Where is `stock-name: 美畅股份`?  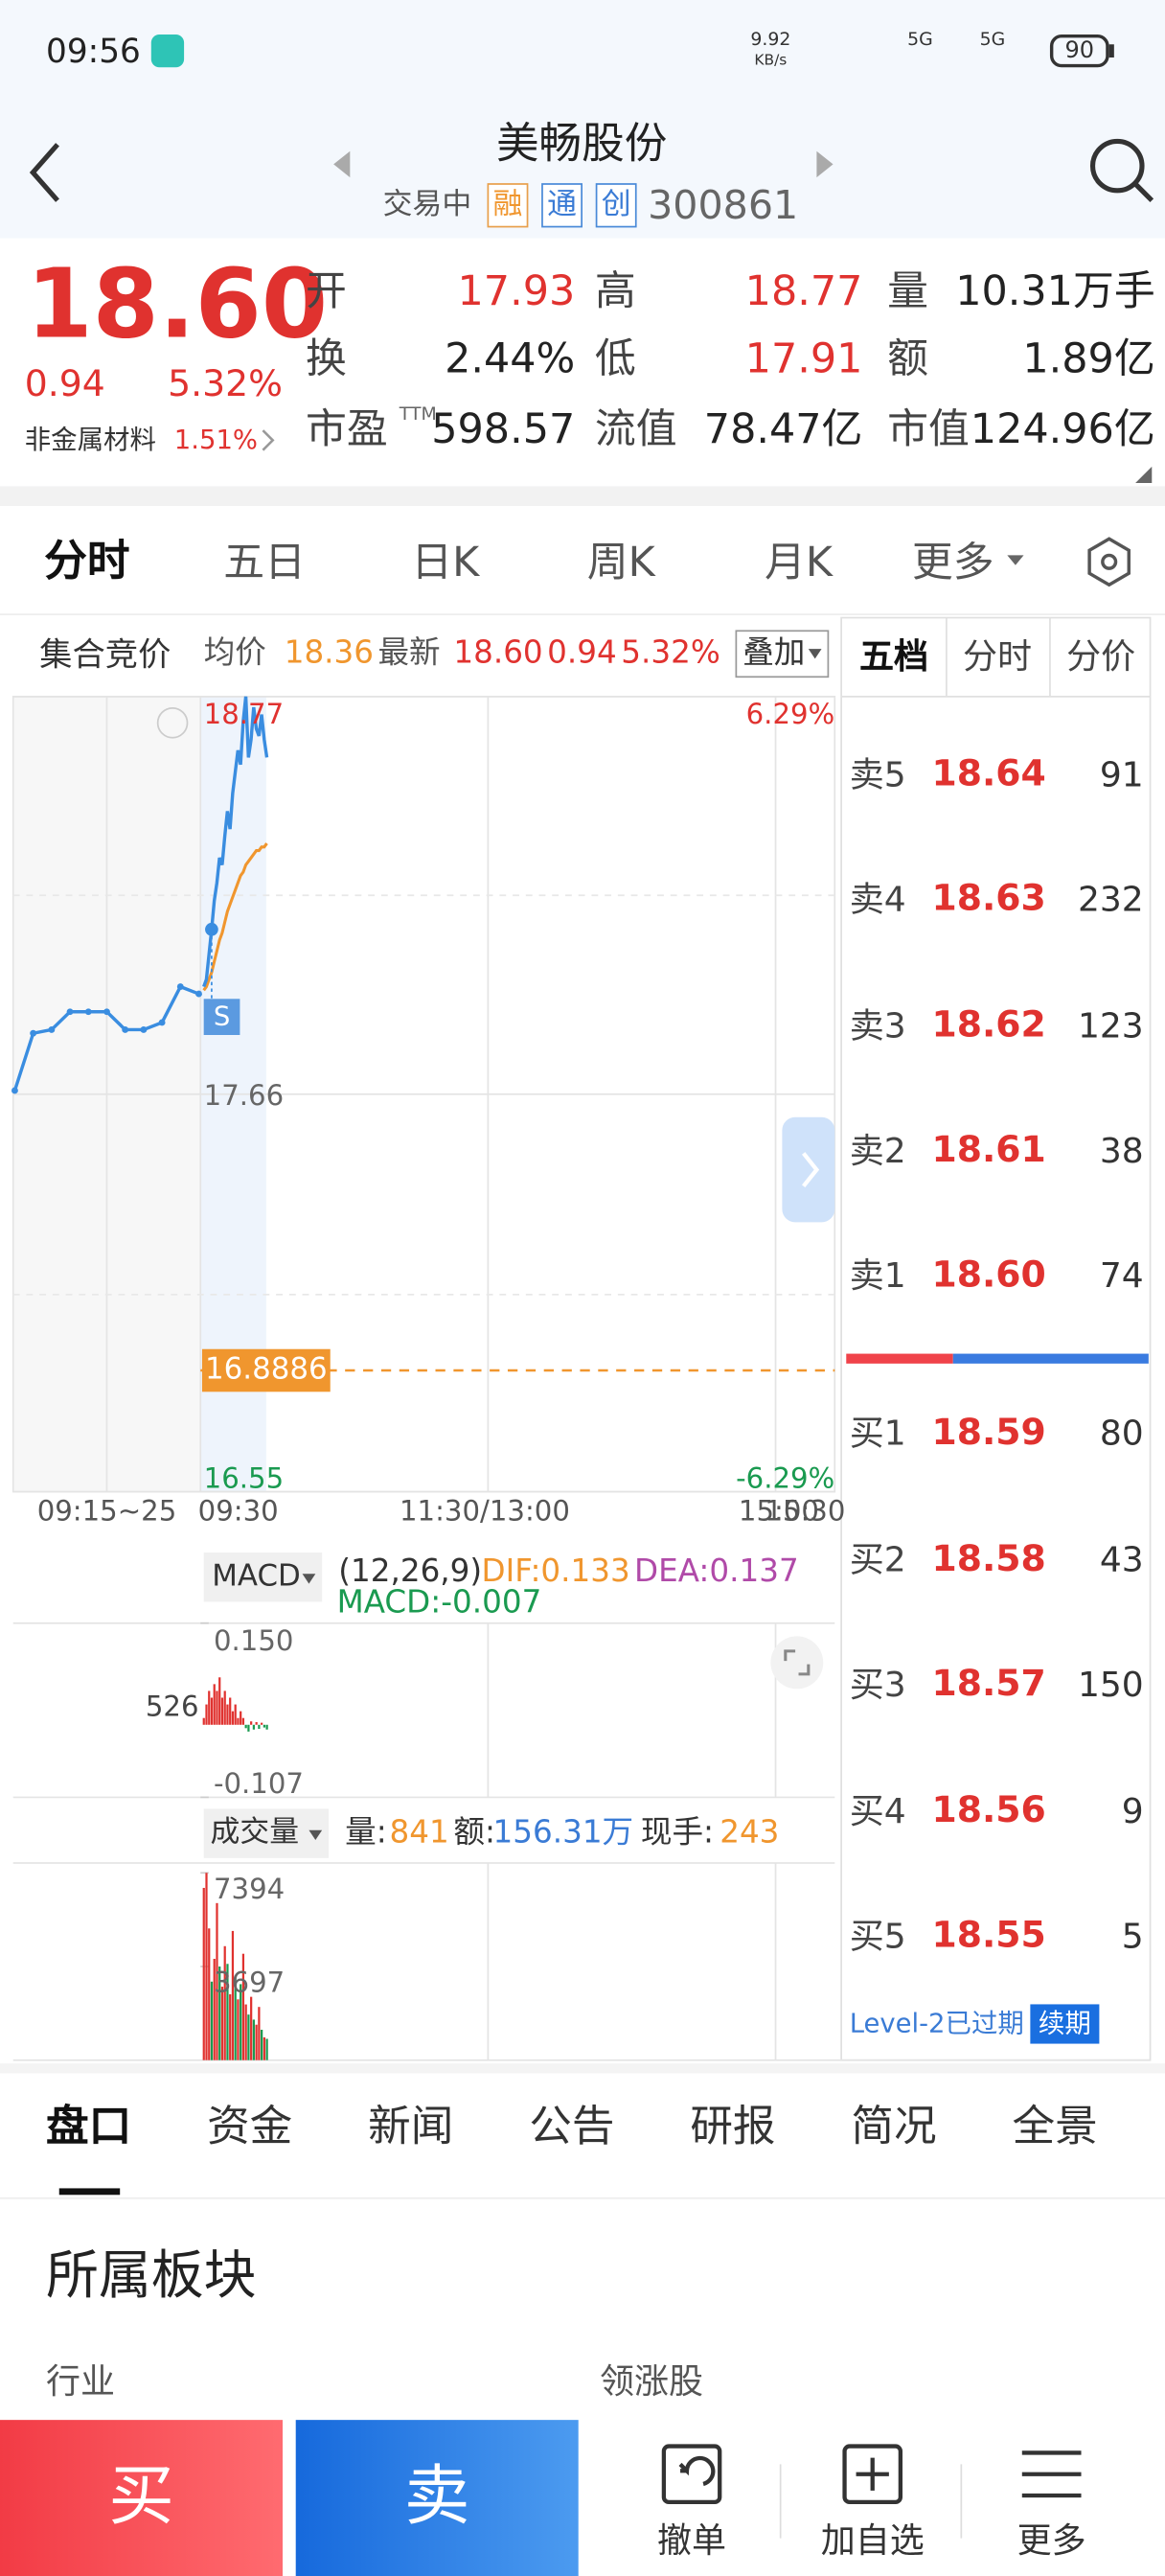
stock-name: 美畅股份 is located at coordinates (581, 145).